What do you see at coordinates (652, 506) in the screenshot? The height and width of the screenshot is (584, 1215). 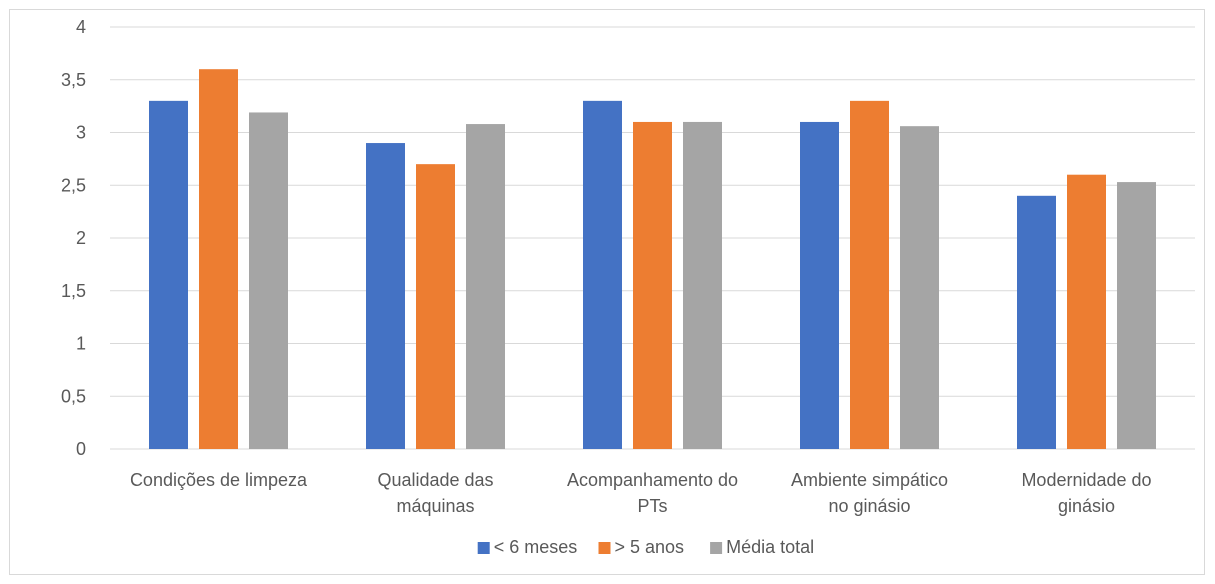 I see `x-tick-label: PTs` at bounding box center [652, 506].